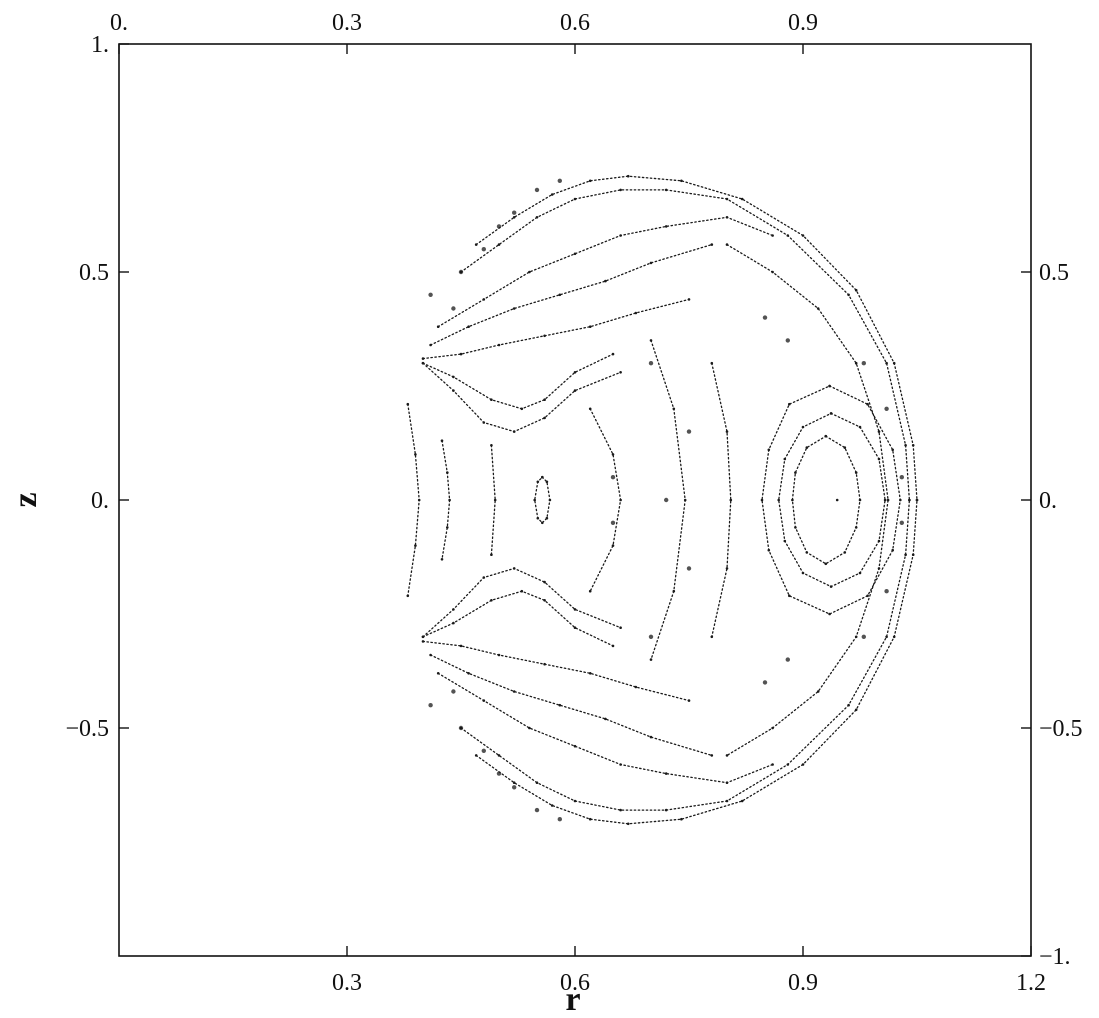 The height and width of the screenshot is (1018, 1099). Describe the element at coordinates (575, 983) in the screenshot. I see `x-tick-label-bottom: 0.6` at that location.